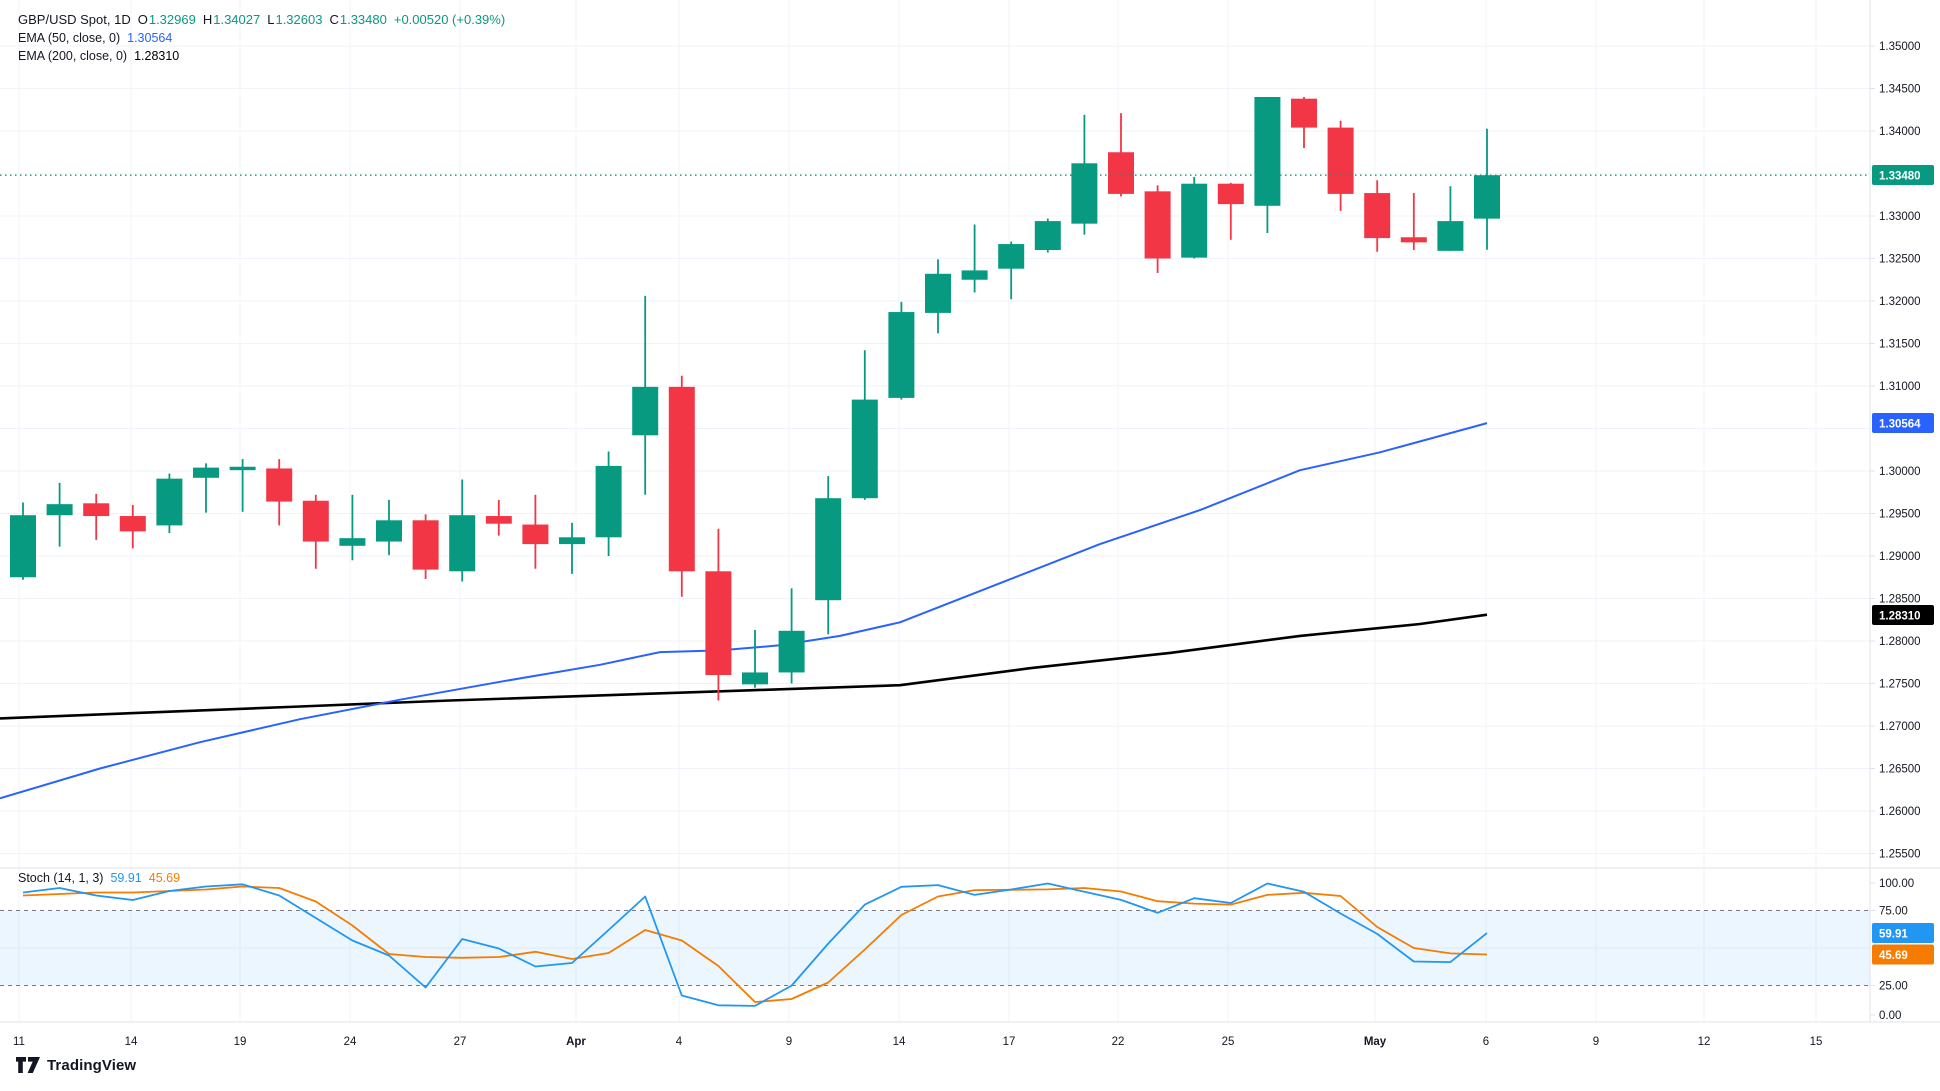 The image size is (1940, 1091). I want to click on axis-badge: 1.28310, so click(1903, 615).